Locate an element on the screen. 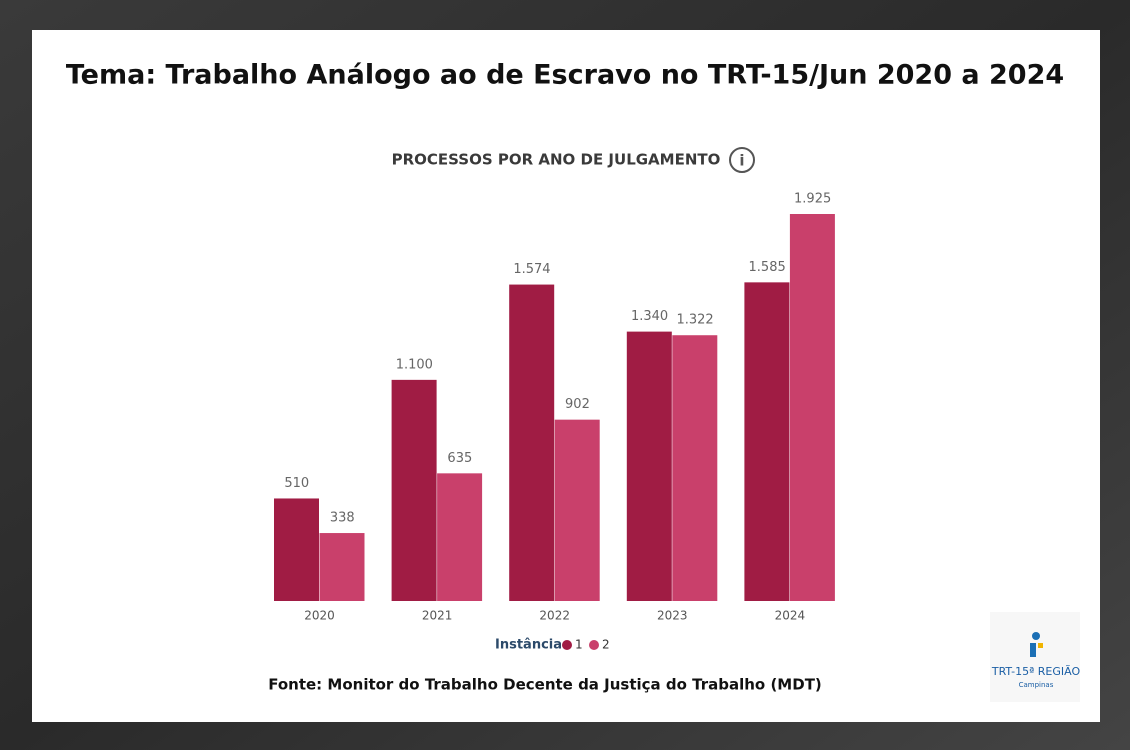 Image resolution: width=1130 pixels, height=750 pixels. info-icon: i is located at coordinates (742, 160).